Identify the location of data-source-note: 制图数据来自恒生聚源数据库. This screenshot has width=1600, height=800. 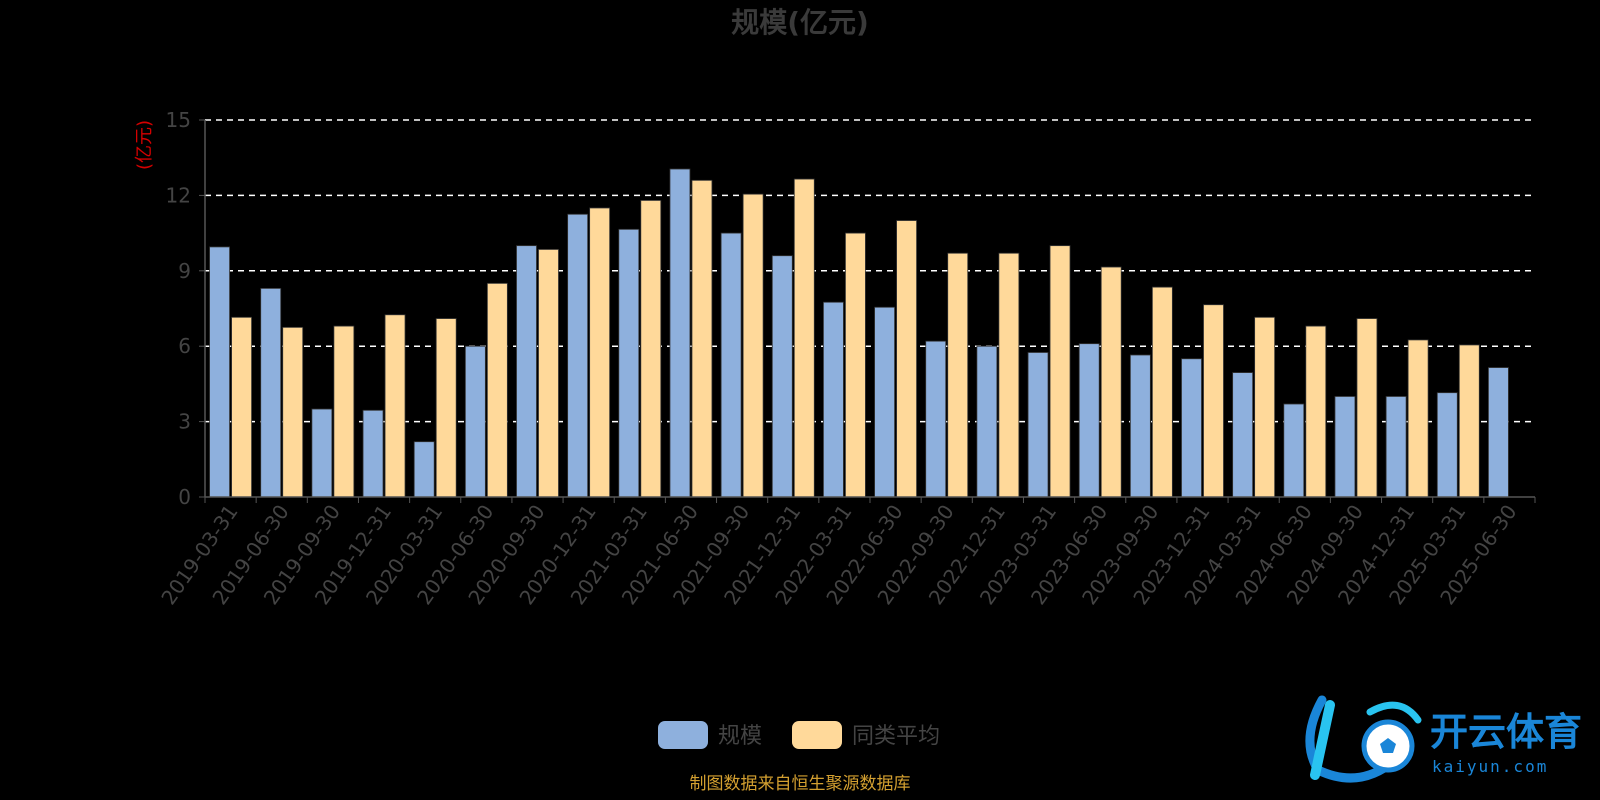
(800, 784).